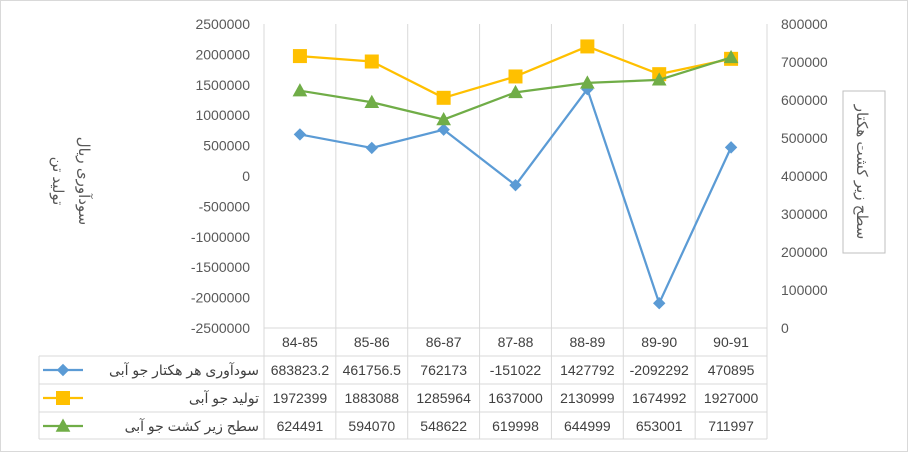 This screenshot has width=908, height=456. I want to click on category-label: 89-90, so click(659, 342).